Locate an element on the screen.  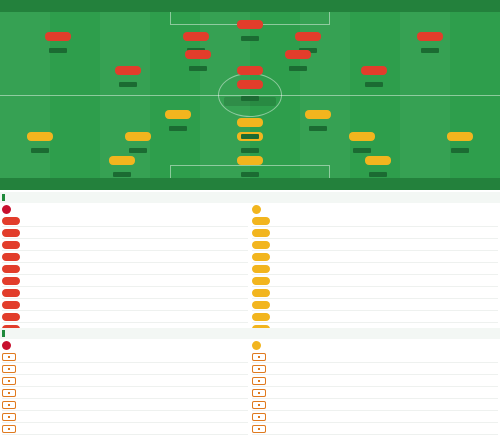
away-subs-header is located at coordinates (375, 209).